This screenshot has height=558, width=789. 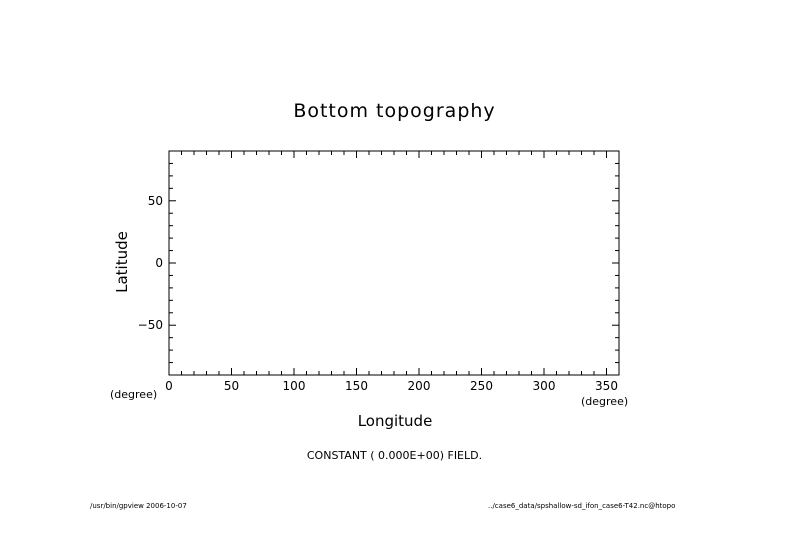 What do you see at coordinates (395, 421) in the screenshot?
I see `x-axis-label: Longitude` at bounding box center [395, 421].